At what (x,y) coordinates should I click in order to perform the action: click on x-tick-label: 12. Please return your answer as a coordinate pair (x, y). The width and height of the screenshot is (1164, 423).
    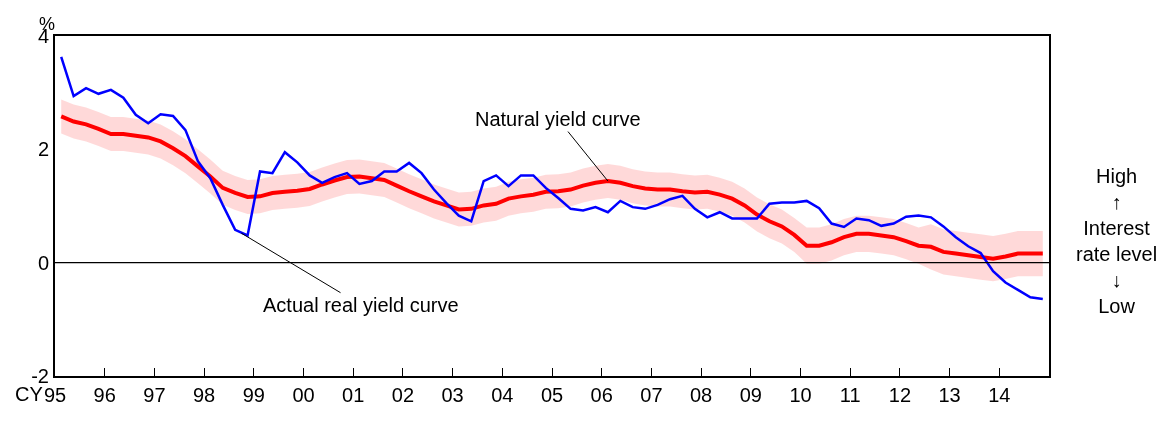
    Looking at the image, I should click on (900, 395).